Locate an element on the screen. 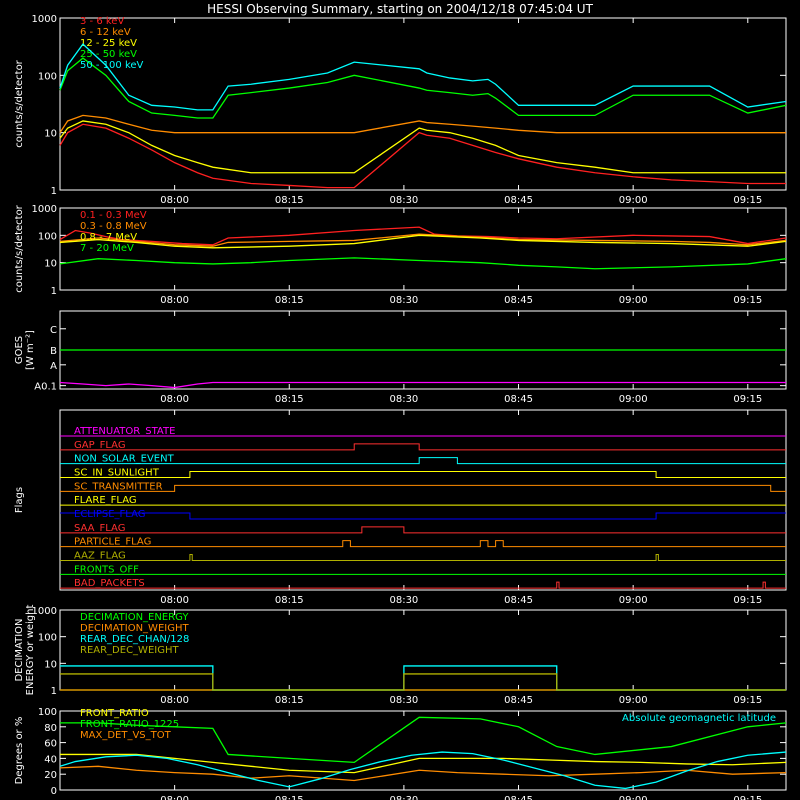 The height and width of the screenshot is (800, 800). legend-entry: 0.8 - 7 MeV is located at coordinates (108, 237).